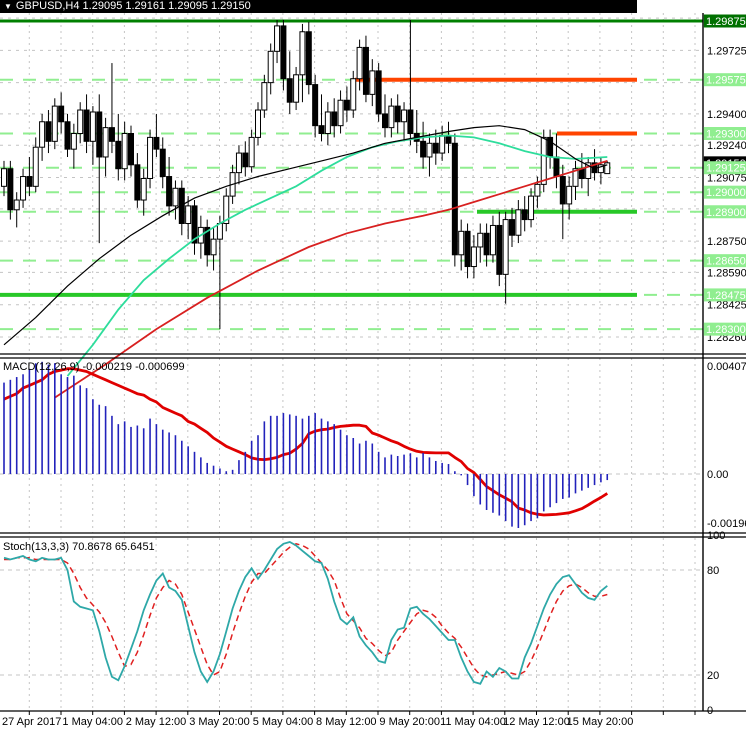 This screenshot has width=746, height=731. What do you see at coordinates (726, 367) in the screenshot?
I see `macd-axis-label: 0.004078` at bounding box center [726, 367].